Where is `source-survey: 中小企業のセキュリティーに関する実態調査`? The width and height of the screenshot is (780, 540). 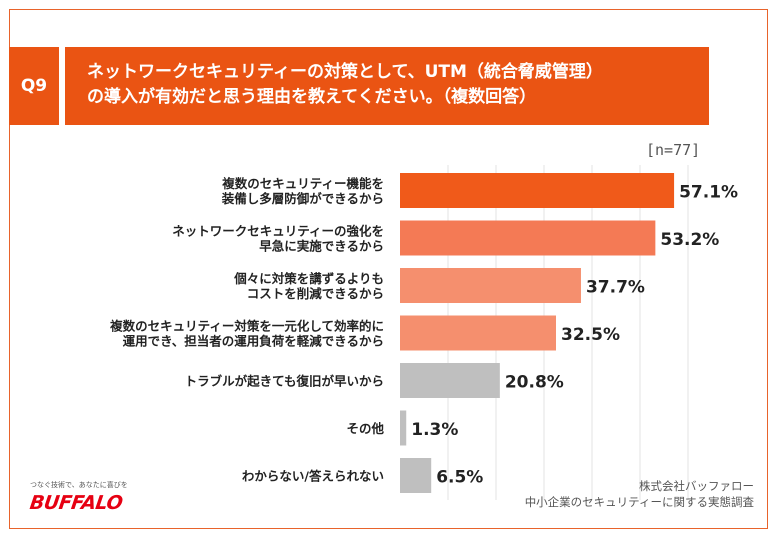
source-survey: 中小企業のセキュリティーに関する実態調査 is located at coordinates (639, 502).